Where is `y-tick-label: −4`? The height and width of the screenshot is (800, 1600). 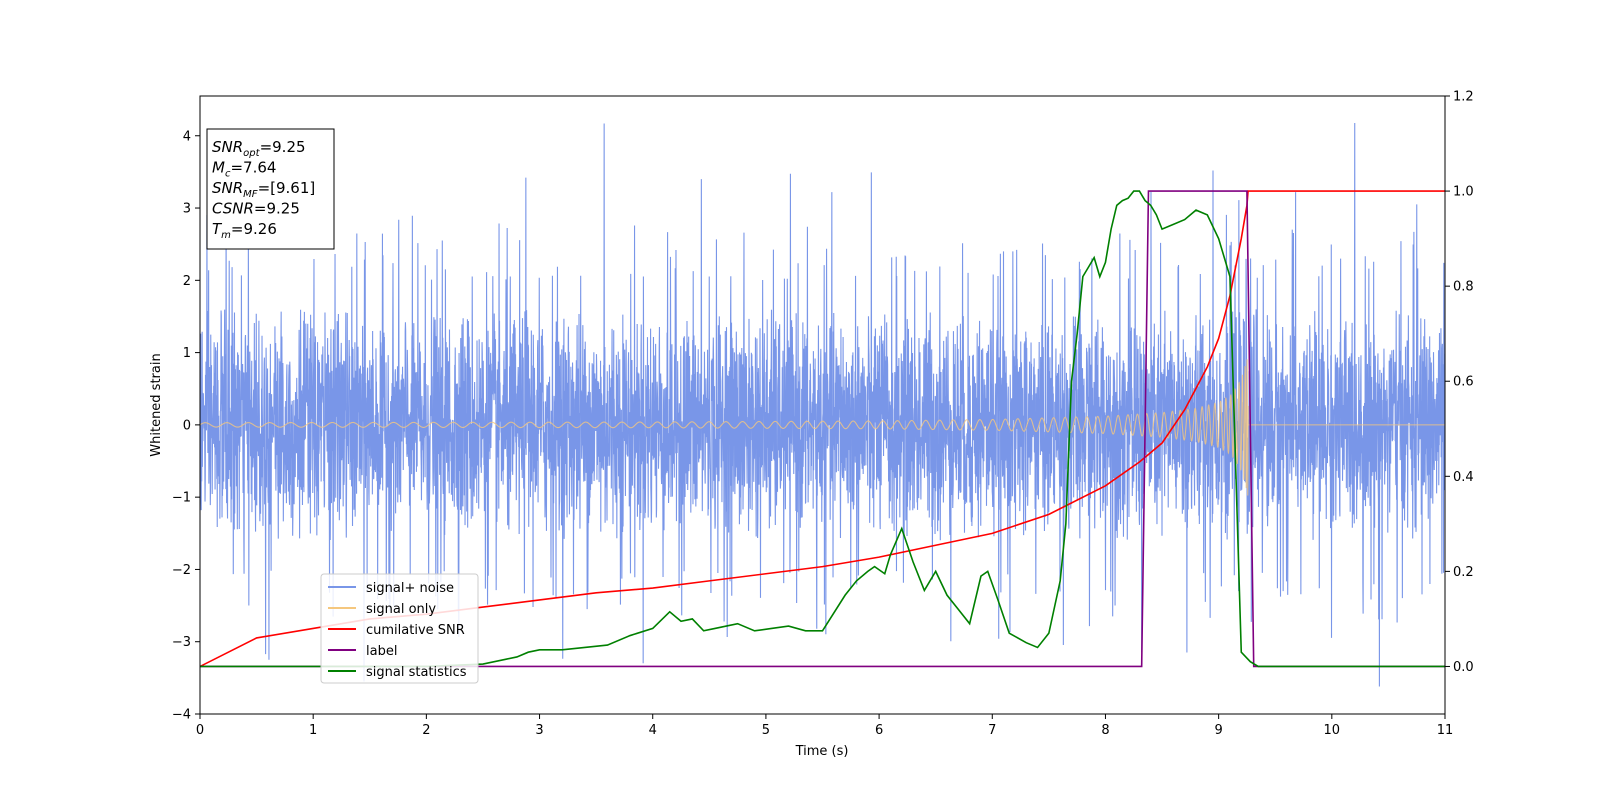 y-tick-label: −4 is located at coordinates (181, 715).